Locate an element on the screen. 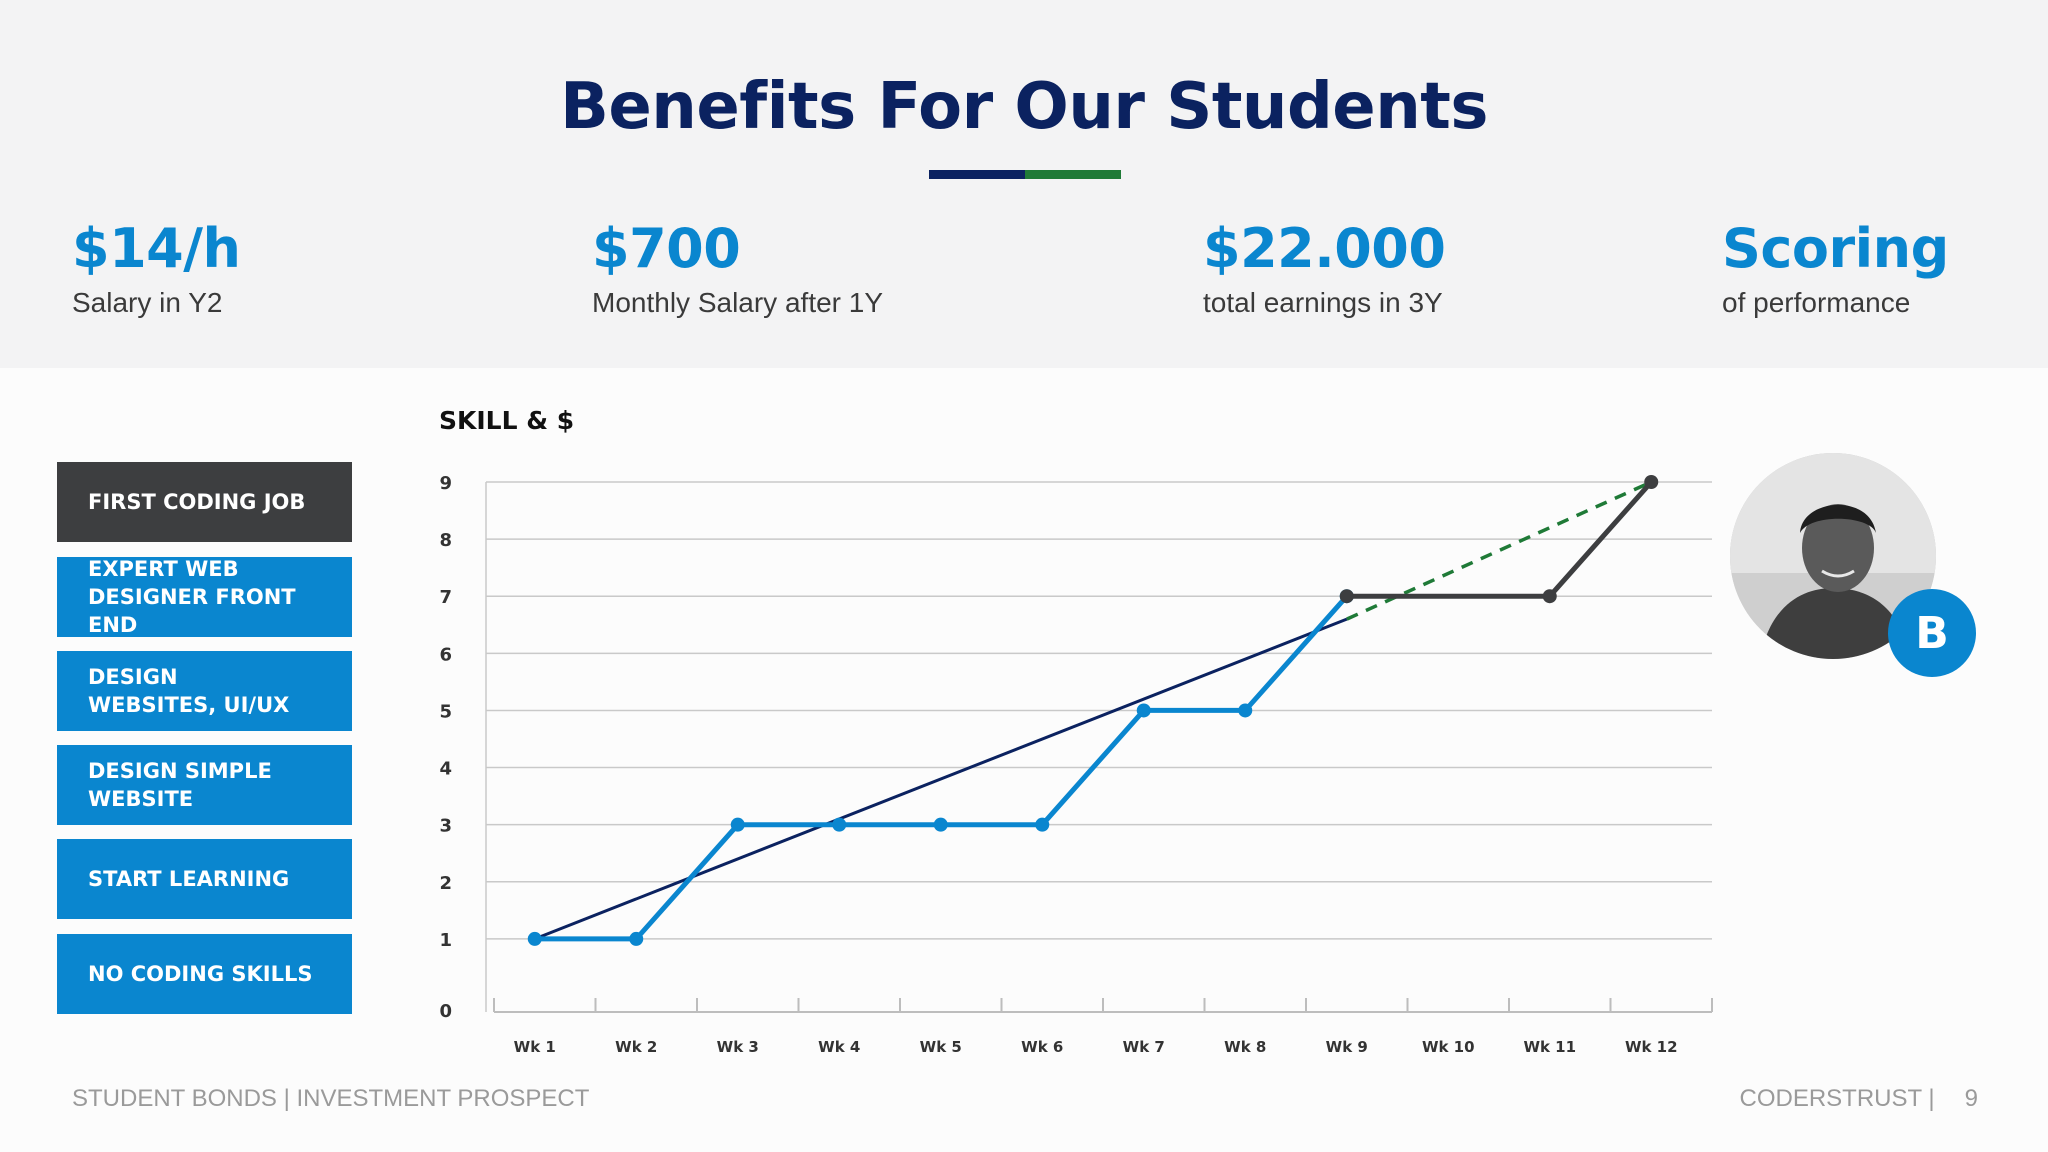  series-line-trend is located at coordinates (941, 779).